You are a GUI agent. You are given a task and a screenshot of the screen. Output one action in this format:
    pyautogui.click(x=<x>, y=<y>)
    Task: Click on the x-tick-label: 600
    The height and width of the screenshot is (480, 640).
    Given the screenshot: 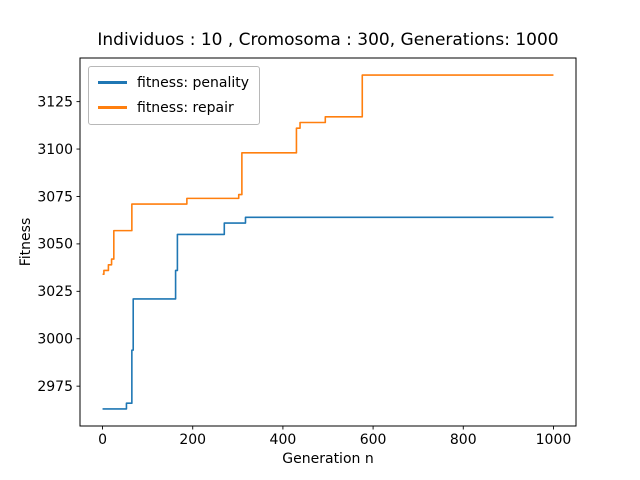 What is the action you would take?
    pyautogui.click(x=373, y=440)
    